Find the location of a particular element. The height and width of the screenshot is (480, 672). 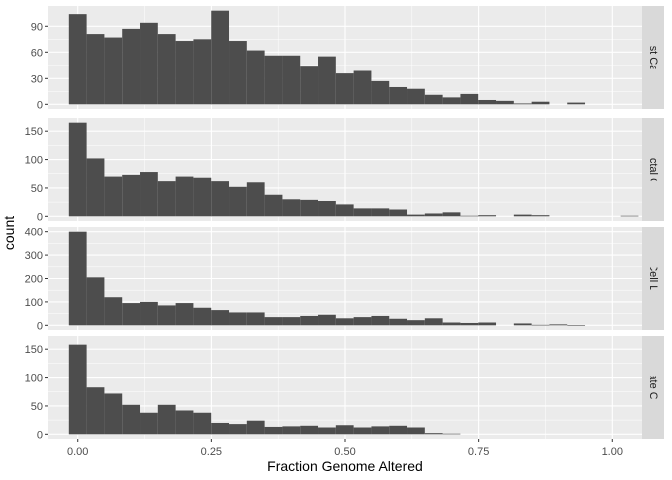

x-tick-label: 0.00 is located at coordinates (77, 452).